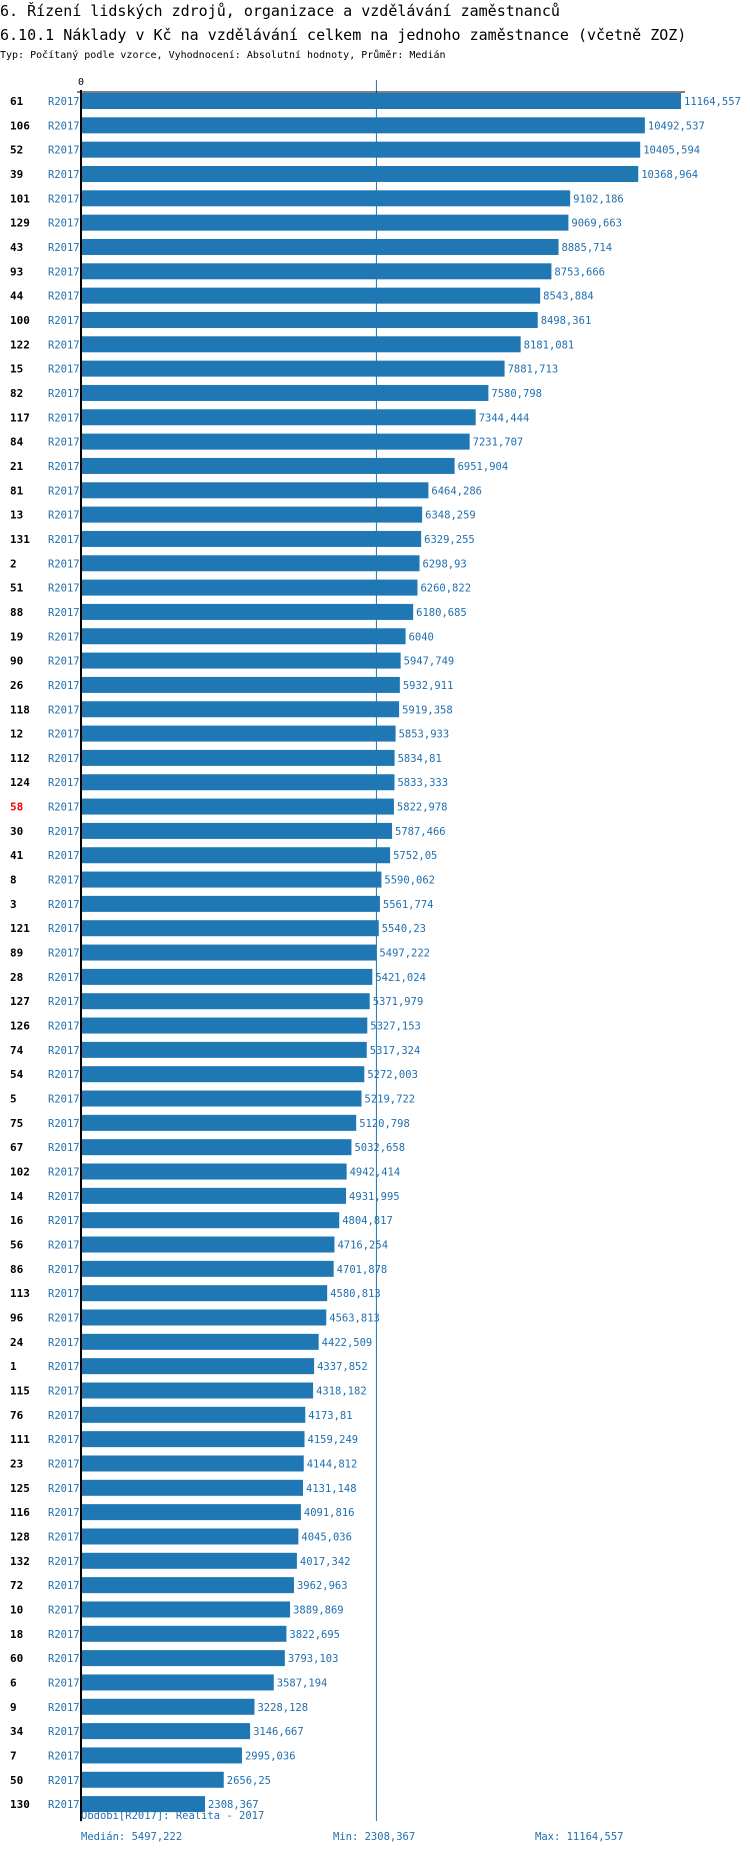 The image size is (750, 1856). I want to click on category-label: 7, so click(13, 1755).